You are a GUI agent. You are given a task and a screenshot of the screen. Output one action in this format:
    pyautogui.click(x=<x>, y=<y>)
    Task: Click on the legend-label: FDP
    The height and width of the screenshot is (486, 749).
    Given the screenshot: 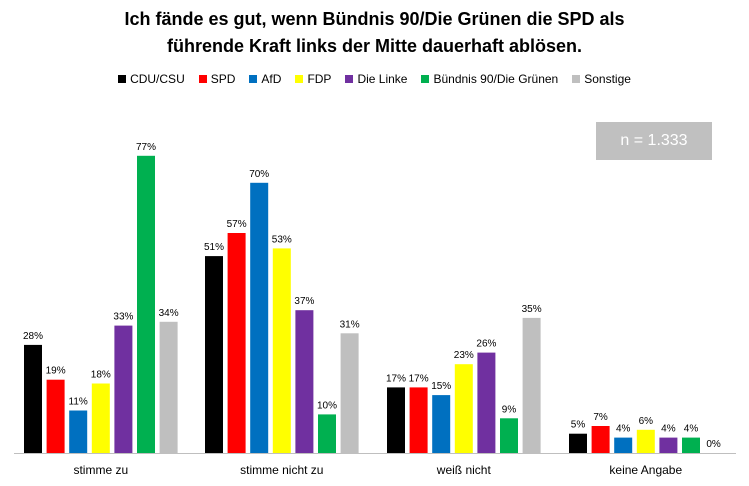 What is the action you would take?
    pyautogui.click(x=319, y=79)
    